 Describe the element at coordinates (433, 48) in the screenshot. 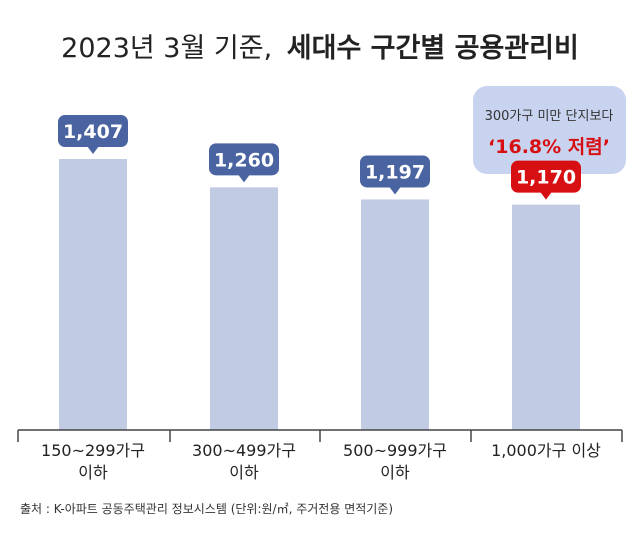

I see `chart-title-main: 세대수 구간별 공용관리비` at that location.